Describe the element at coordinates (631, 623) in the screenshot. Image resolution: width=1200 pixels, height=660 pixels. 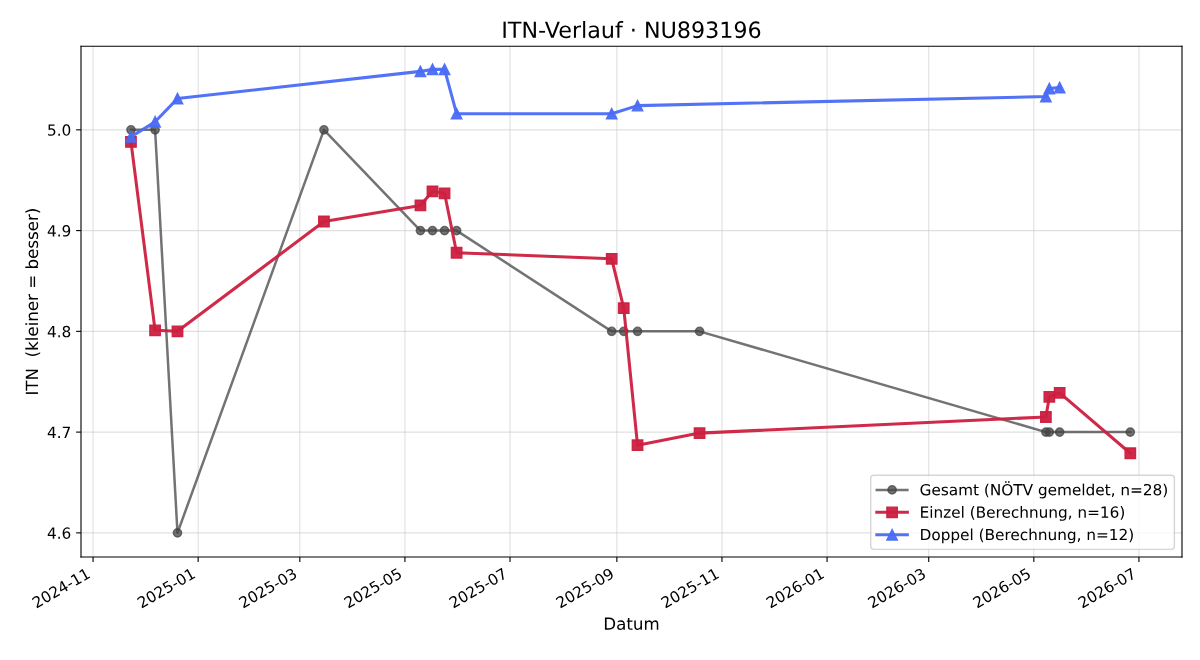
I see `x-axis-title: Datum` at that location.